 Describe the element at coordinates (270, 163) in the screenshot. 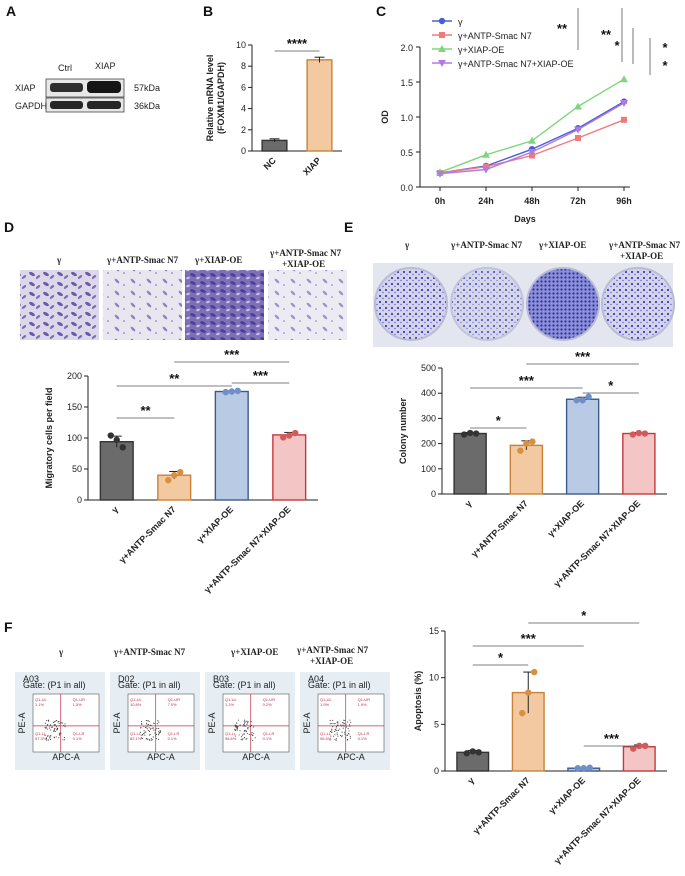

I see `category-label: NC` at that location.